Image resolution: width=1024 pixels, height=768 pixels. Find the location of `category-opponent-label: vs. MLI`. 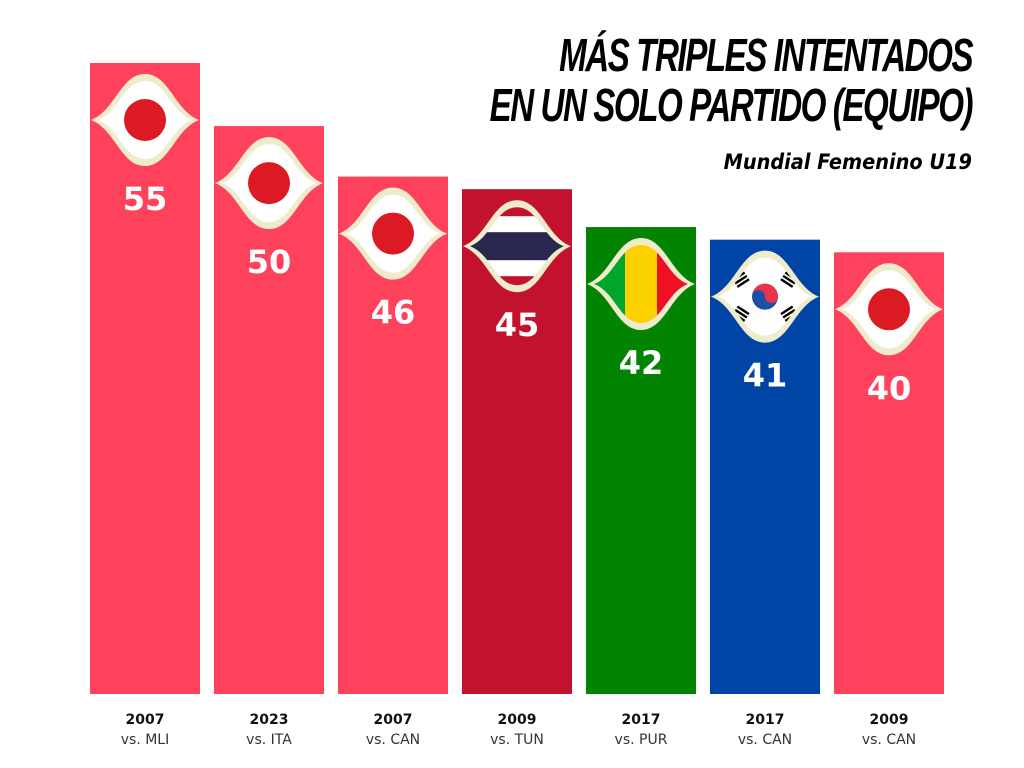

category-opponent-label: vs. MLI is located at coordinates (145, 740).